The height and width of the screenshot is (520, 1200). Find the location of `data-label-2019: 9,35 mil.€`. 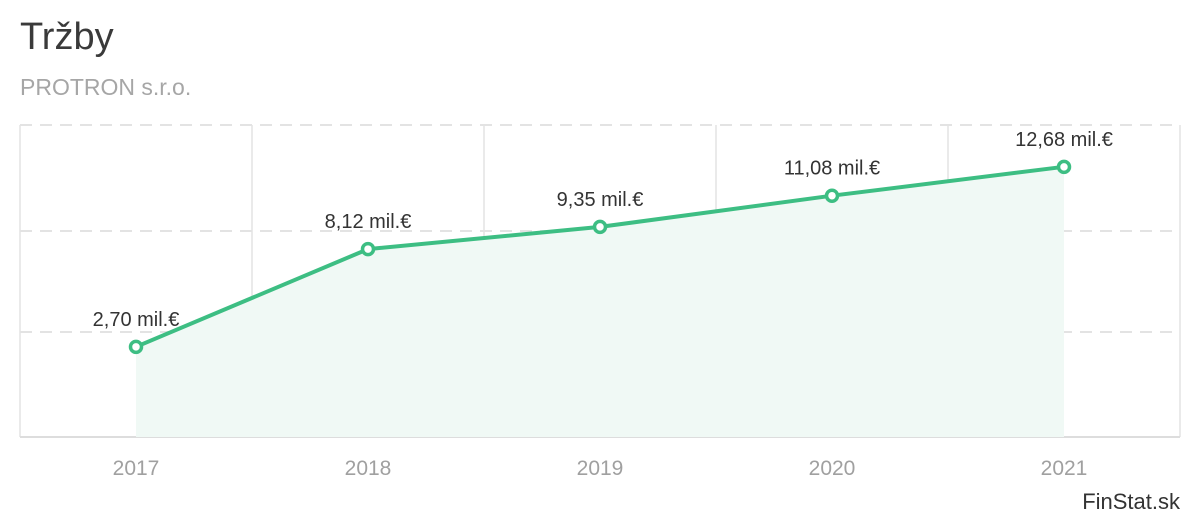

data-label-2019: 9,35 mil.€ is located at coordinates (600, 200).